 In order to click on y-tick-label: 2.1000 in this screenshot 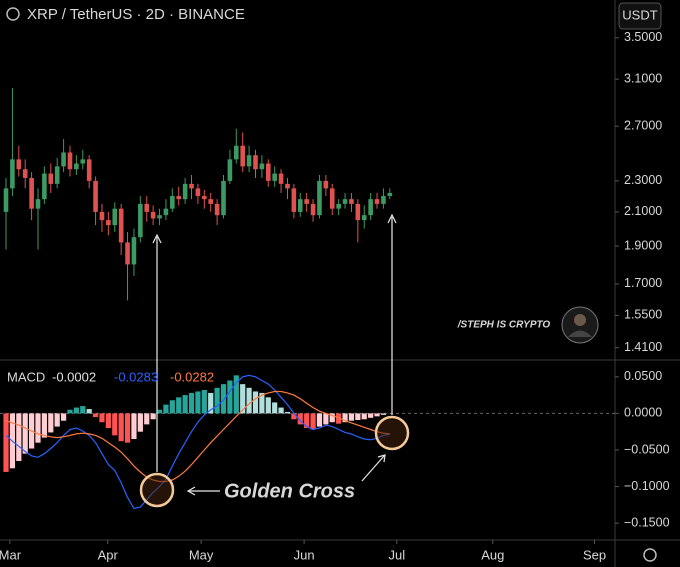, I will do `click(643, 211)`.